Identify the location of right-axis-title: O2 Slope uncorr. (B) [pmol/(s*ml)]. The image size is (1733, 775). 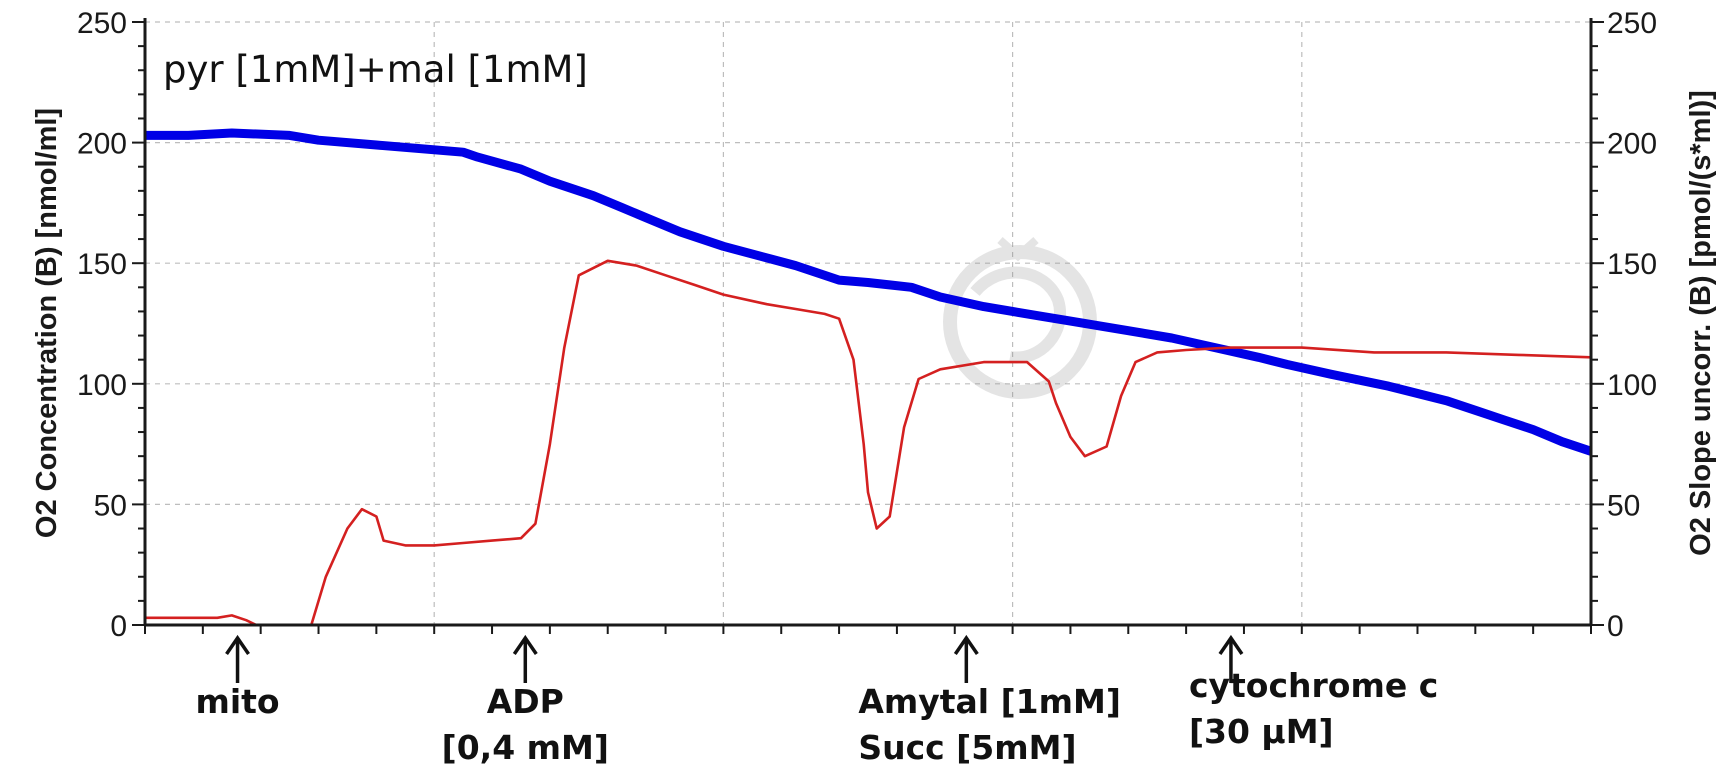
(1701, 323).